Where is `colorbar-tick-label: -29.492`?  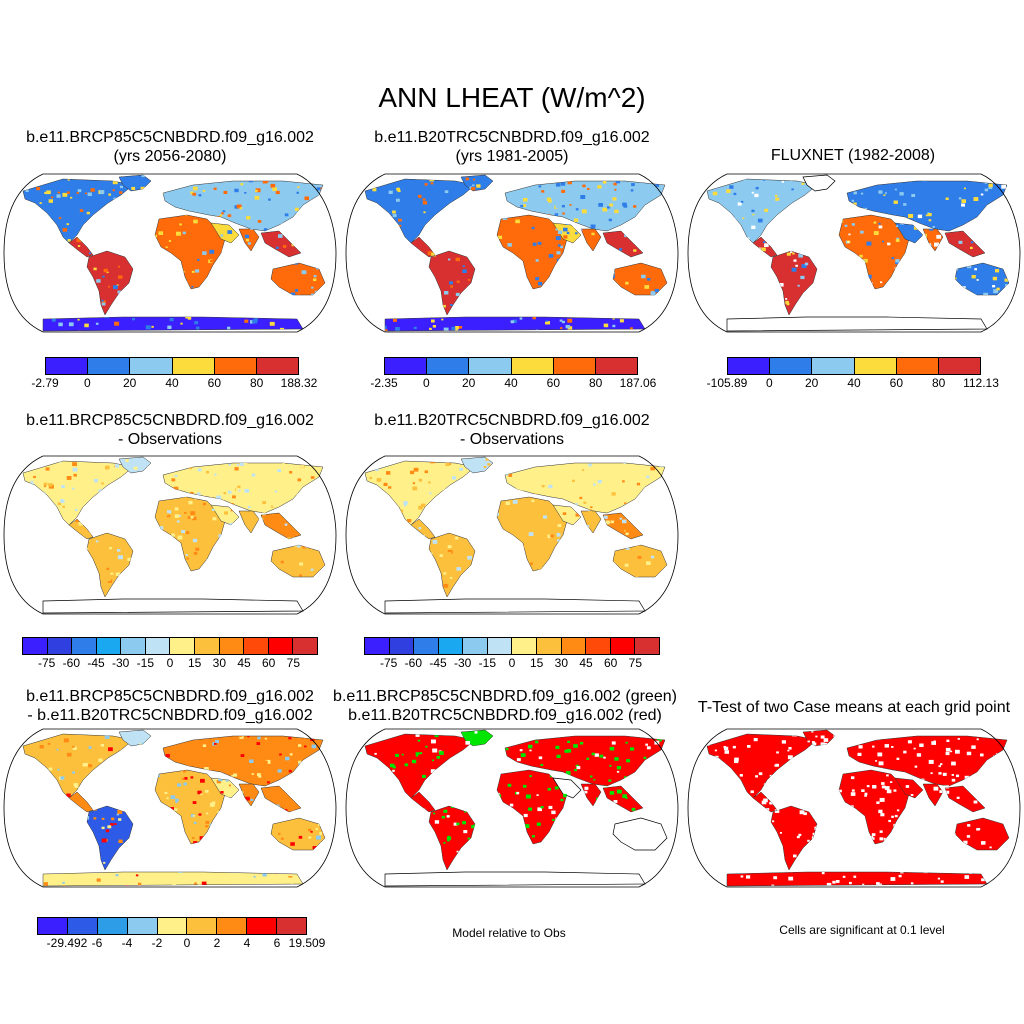
colorbar-tick-label: -29.492 is located at coordinates (67, 943).